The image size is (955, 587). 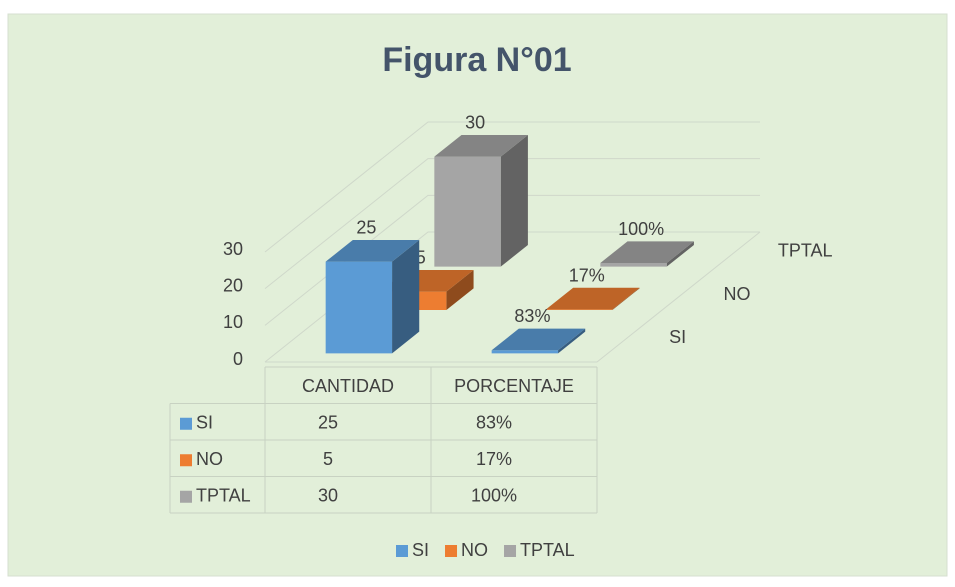 I want to click on depth-axis-label: NO, so click(x=737, y=294).